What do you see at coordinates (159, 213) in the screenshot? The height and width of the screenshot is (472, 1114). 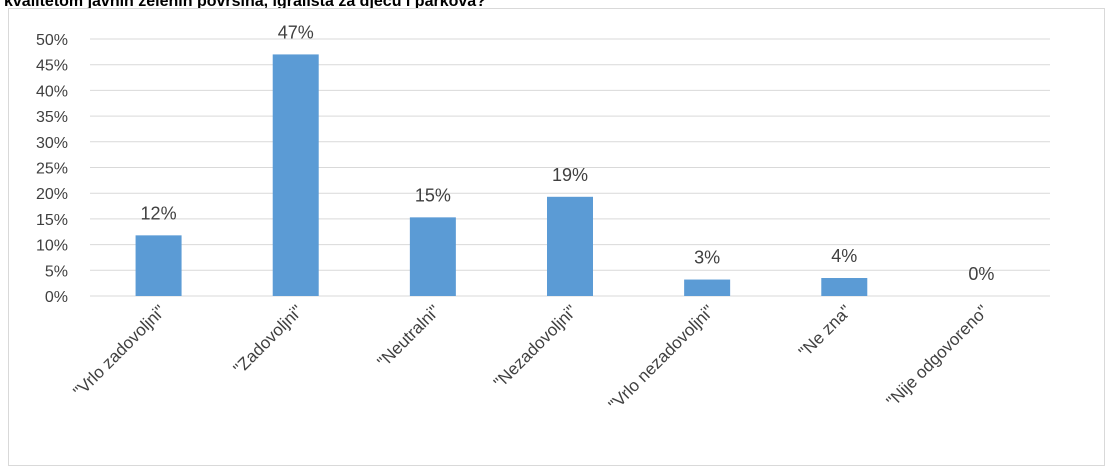 I see `data-label: 12%` at bounding box center [159, 213].